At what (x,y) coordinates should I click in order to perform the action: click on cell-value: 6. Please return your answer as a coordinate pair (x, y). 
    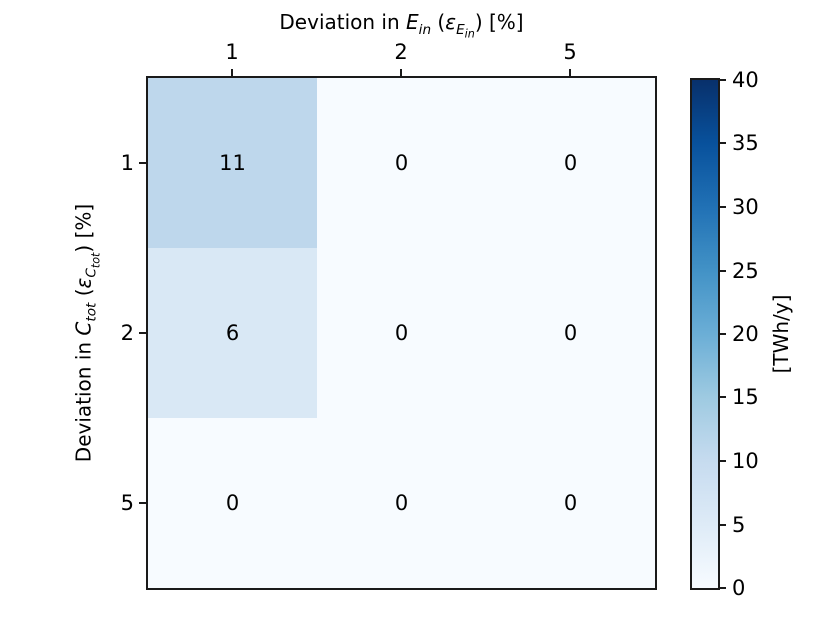
    Looking at the image, I should click on (232, 333).